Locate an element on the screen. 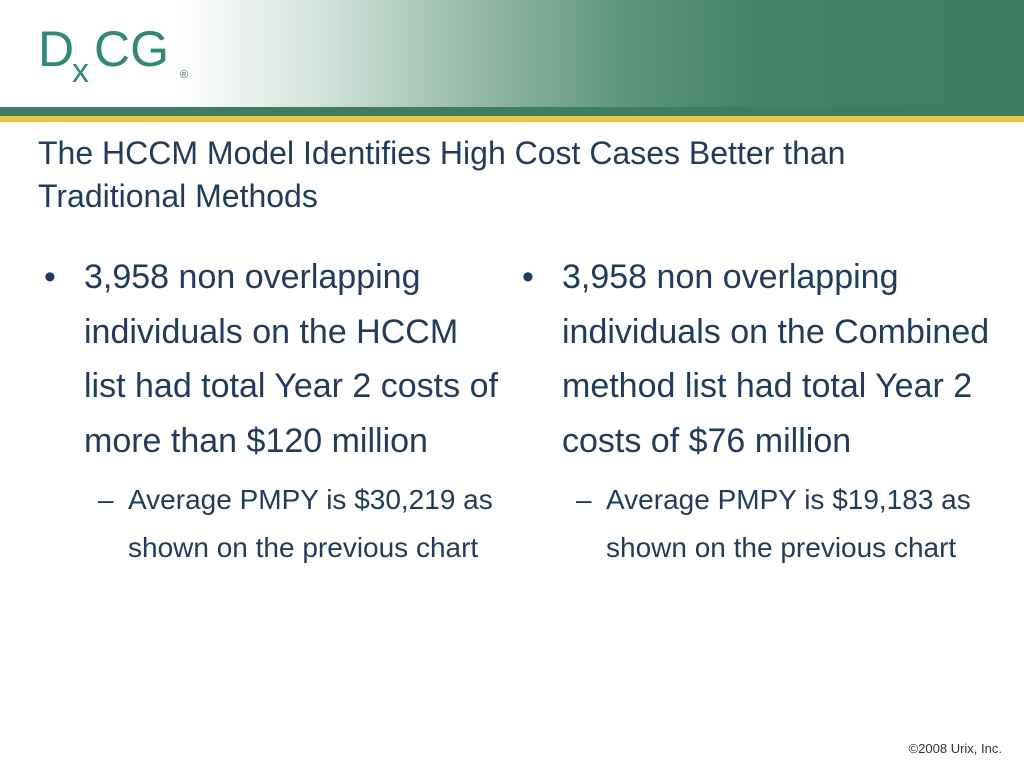 This screenshot has height=768, width=1024. logo-letter-d: D is located at coordinates (56, 49).